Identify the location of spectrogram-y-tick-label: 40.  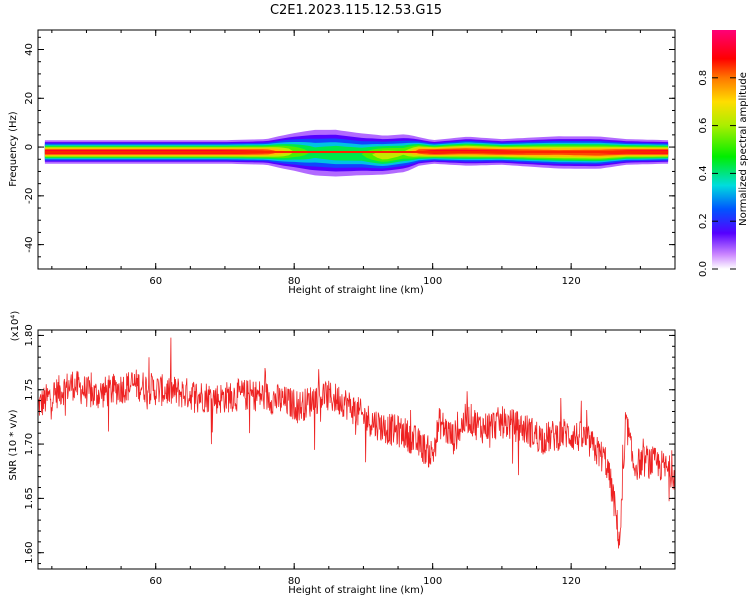
(29, 49).